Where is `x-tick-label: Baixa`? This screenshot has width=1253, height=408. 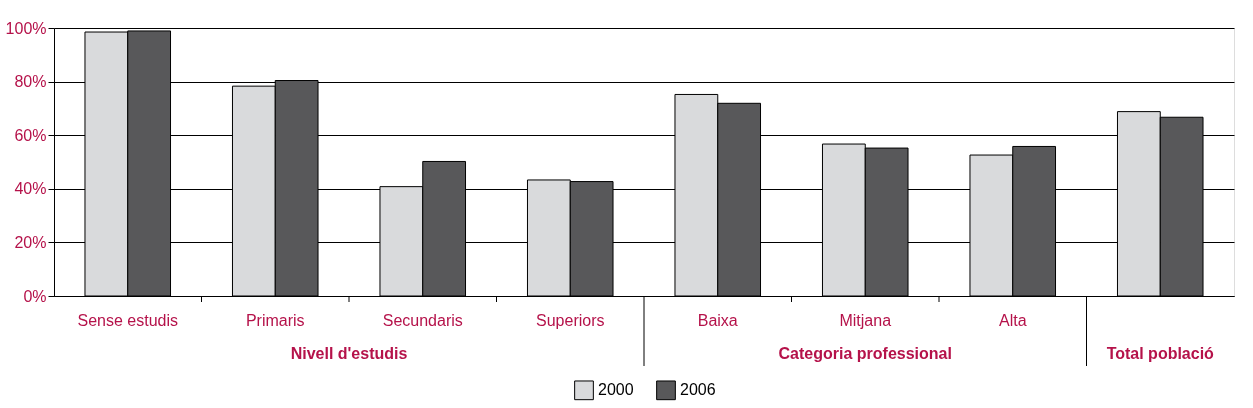 x-tick-label: Baixa is located at coordinates (717, 320).